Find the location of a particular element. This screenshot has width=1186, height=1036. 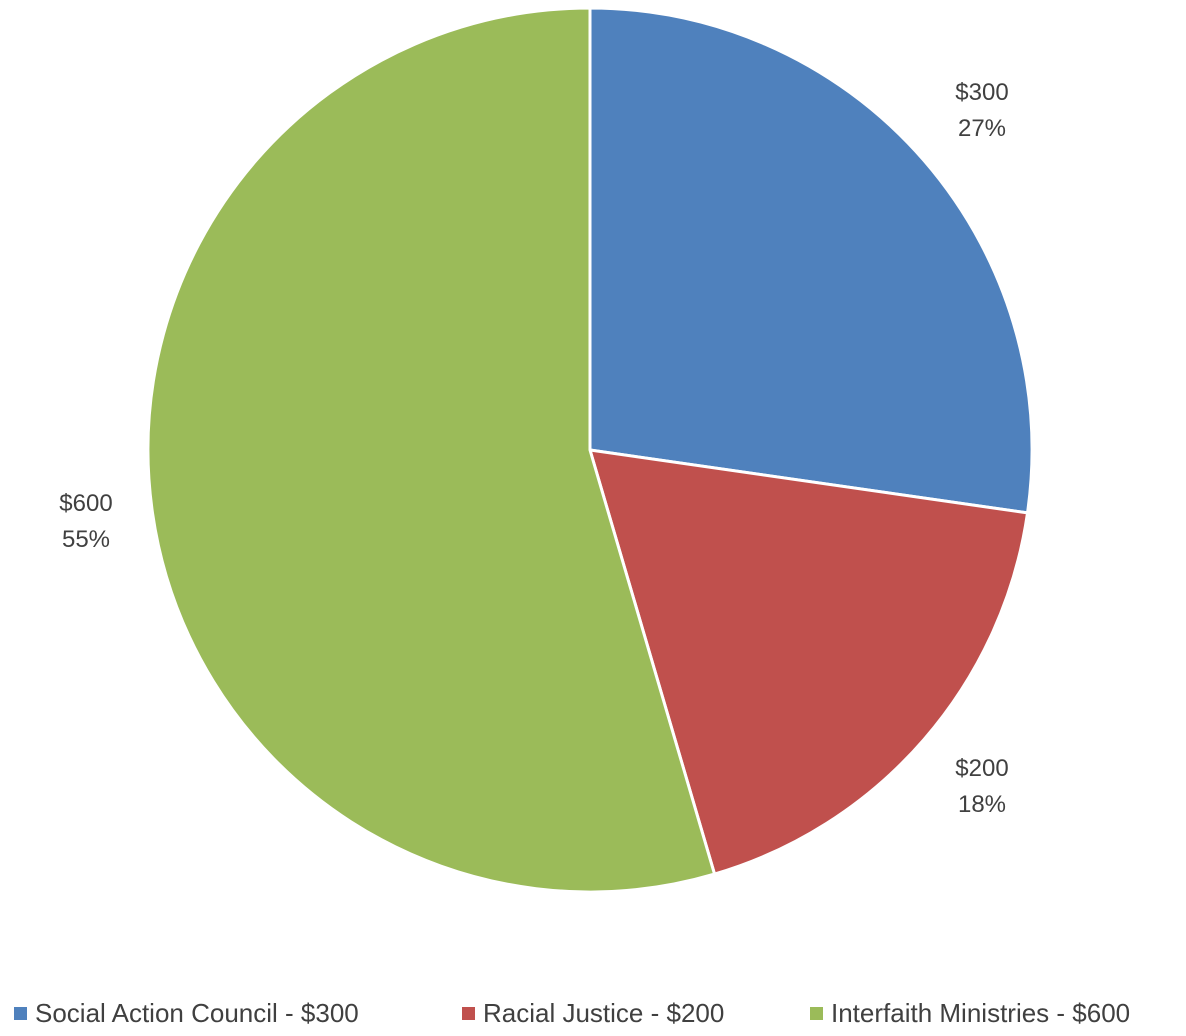

data-label-interfaith-ministries: $600 55% is located at coordinates (86, 522).